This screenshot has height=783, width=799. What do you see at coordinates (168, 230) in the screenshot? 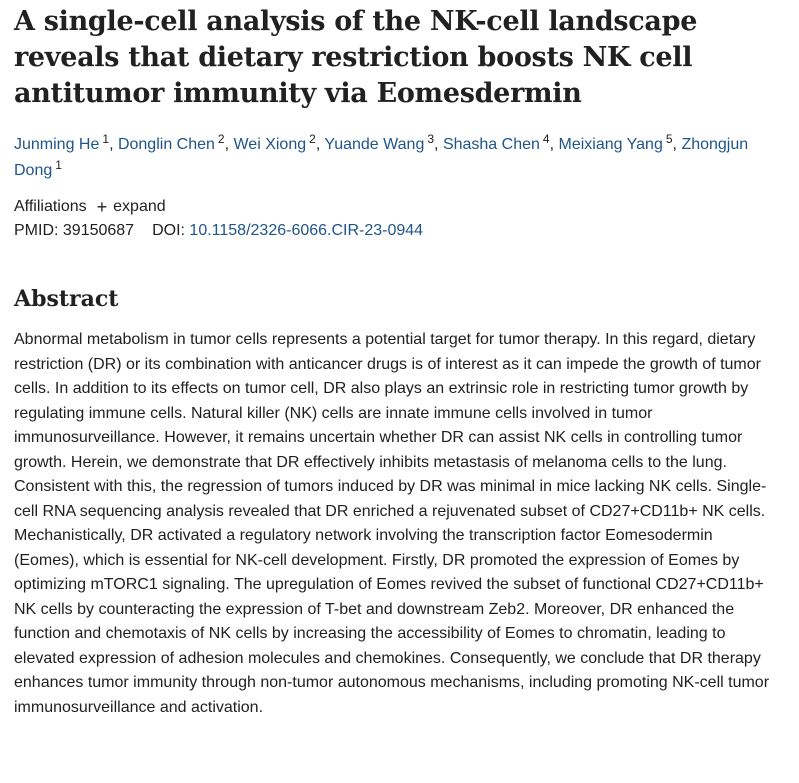
I see `doi-label: DOI:` at bounding box center [168, 230].